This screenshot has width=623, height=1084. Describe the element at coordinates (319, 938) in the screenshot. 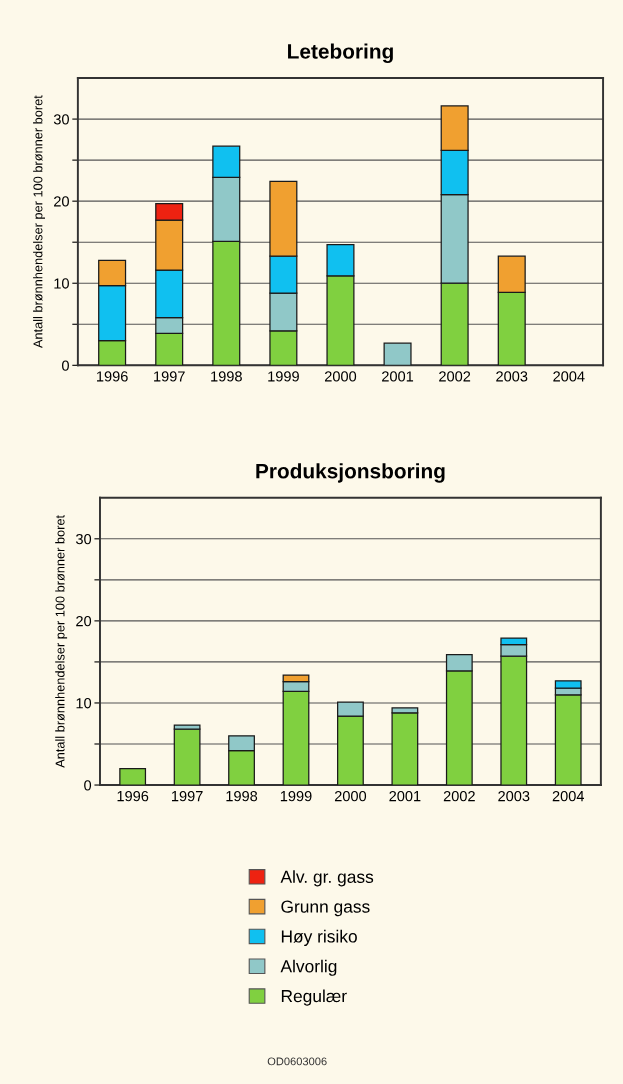

I see `legend-label: Høy risiko` at that location.